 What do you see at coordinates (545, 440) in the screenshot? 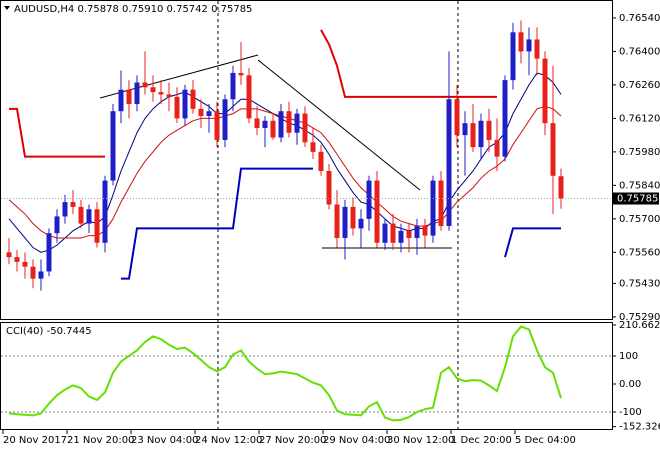
I see `x-tick-label: 5 Dec 04:00` at bounding box center [545, 440].